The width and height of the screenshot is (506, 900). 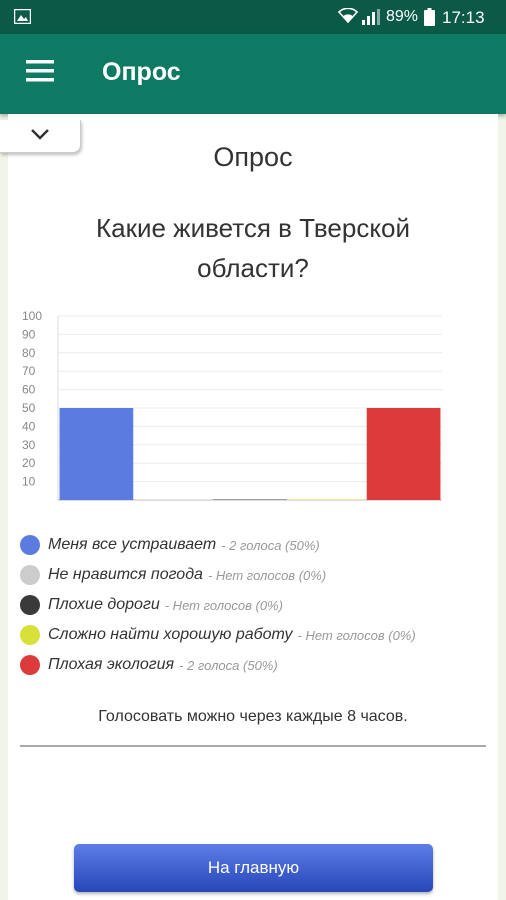 What do you see at coordinates (218, 545) in the screenshot?
I see `legend-item: Меня все устраивает - 2 голоса (50%)` at bounding box center [218, 545].